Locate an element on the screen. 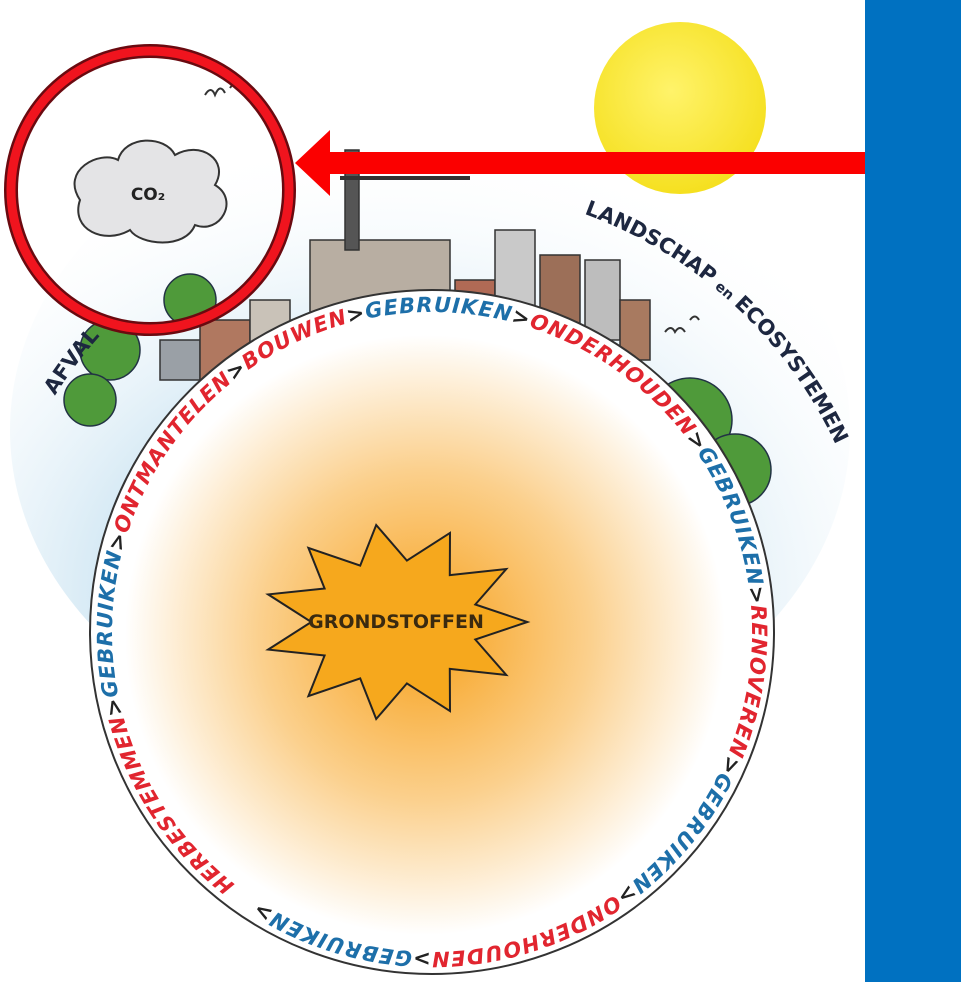 Image resolution: width=961 pixels, height=982 pixels. cloud is located at coordinates (150, 191).